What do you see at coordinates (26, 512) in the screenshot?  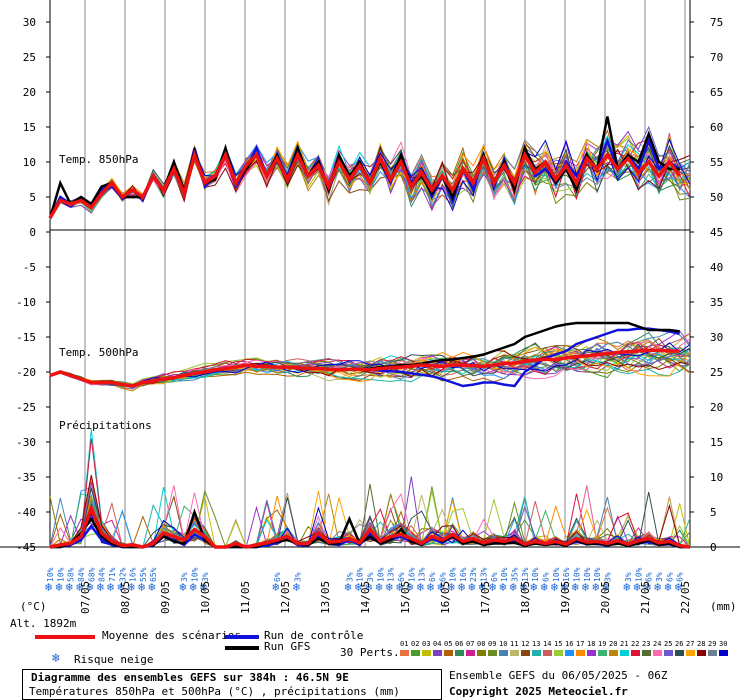 I see `left-tick-label: -40` at bounding box center [26, 512].